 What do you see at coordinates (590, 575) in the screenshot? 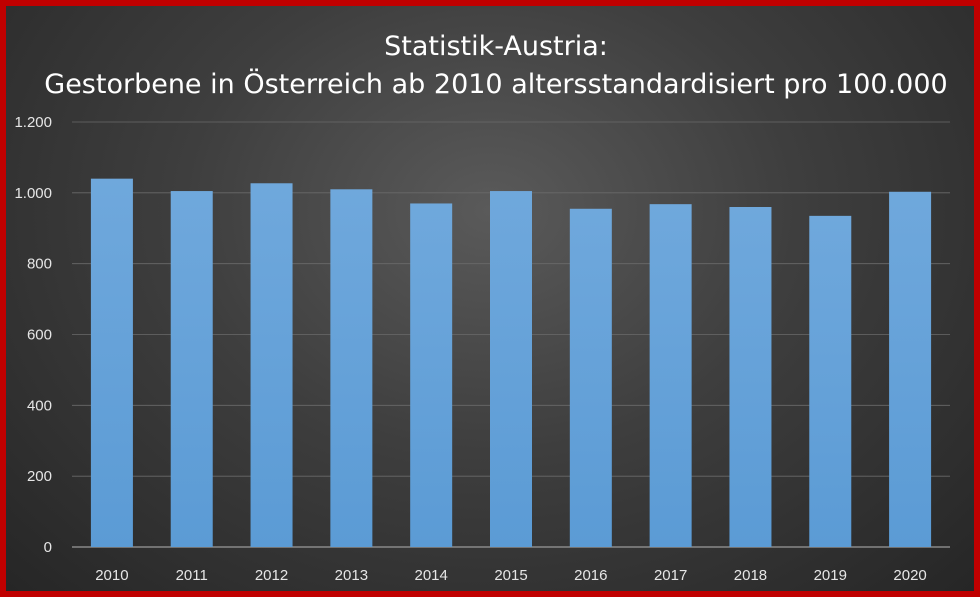
I see `x-tick-label: 2016` at bounding box center [590, 575].